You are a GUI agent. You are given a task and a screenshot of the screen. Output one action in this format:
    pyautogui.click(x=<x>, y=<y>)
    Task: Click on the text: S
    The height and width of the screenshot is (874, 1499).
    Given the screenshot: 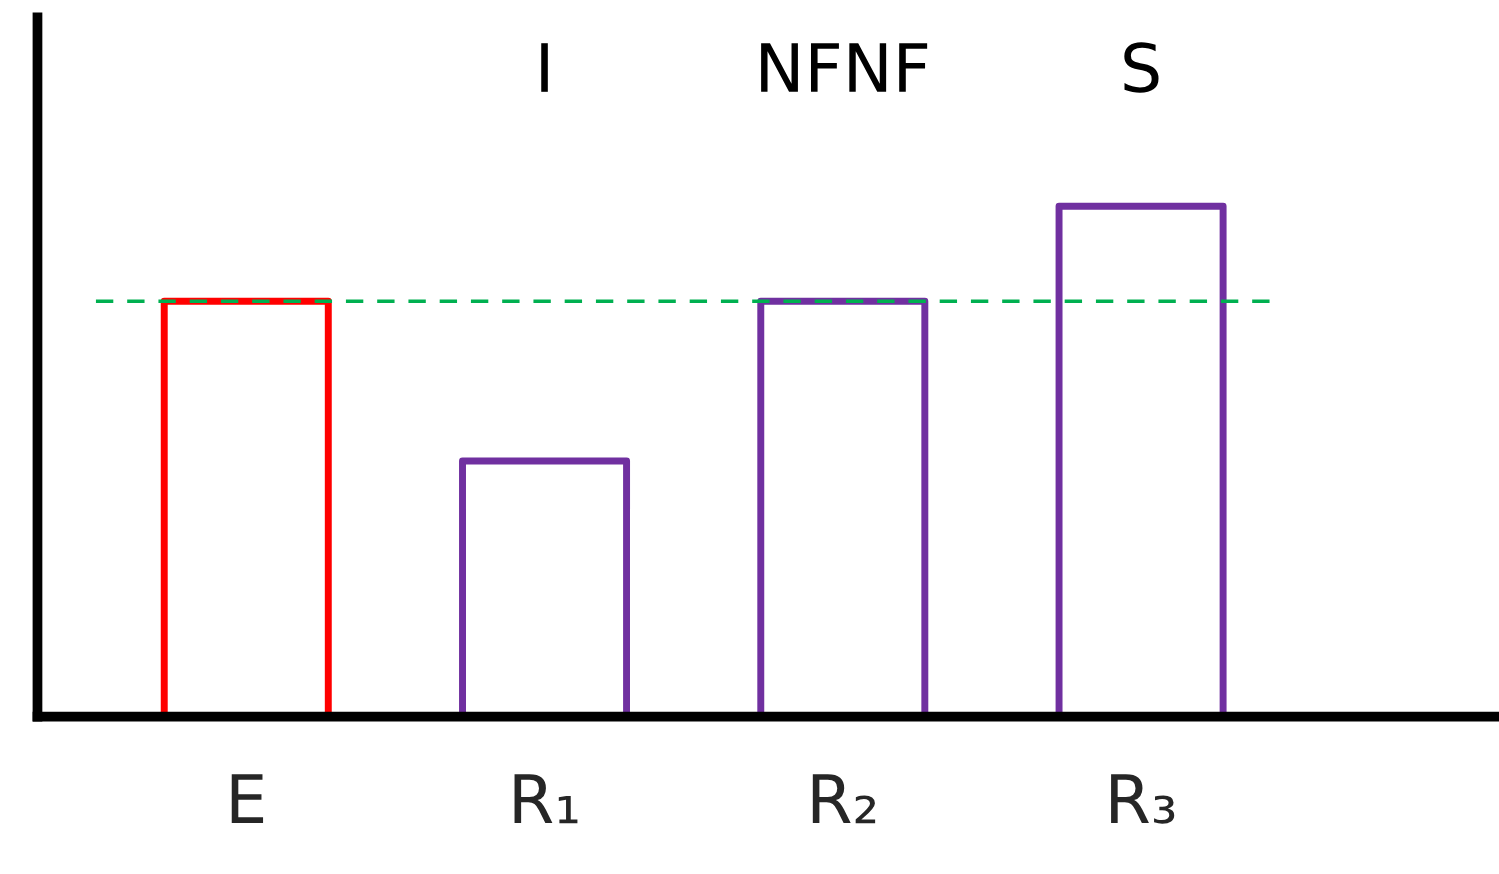 What is the action you would take?
    pyautogui.click(x=1141, y=67)
    